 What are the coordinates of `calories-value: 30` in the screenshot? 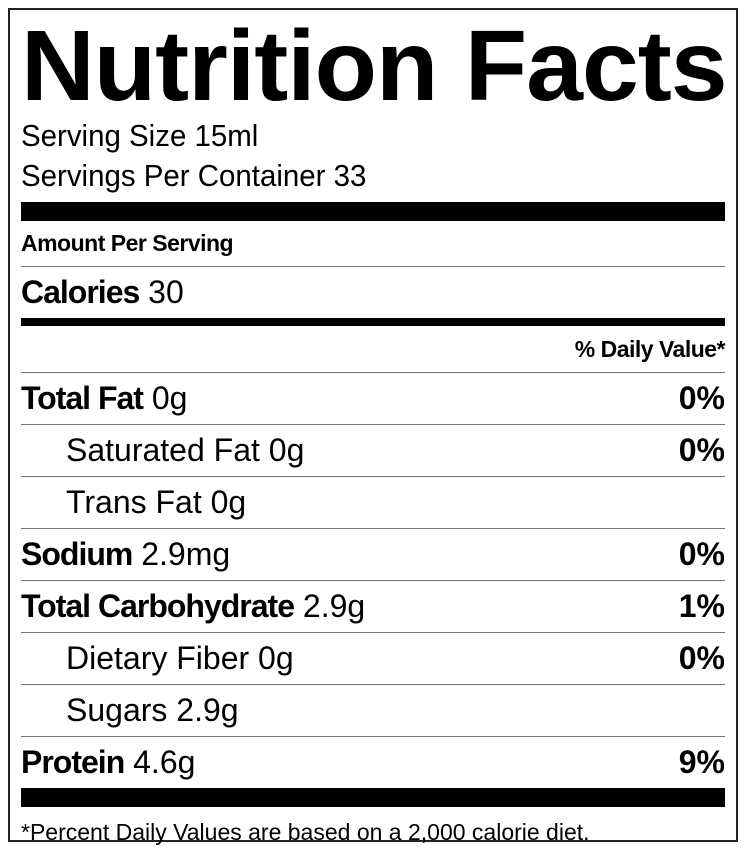 It's located at (166, 292).